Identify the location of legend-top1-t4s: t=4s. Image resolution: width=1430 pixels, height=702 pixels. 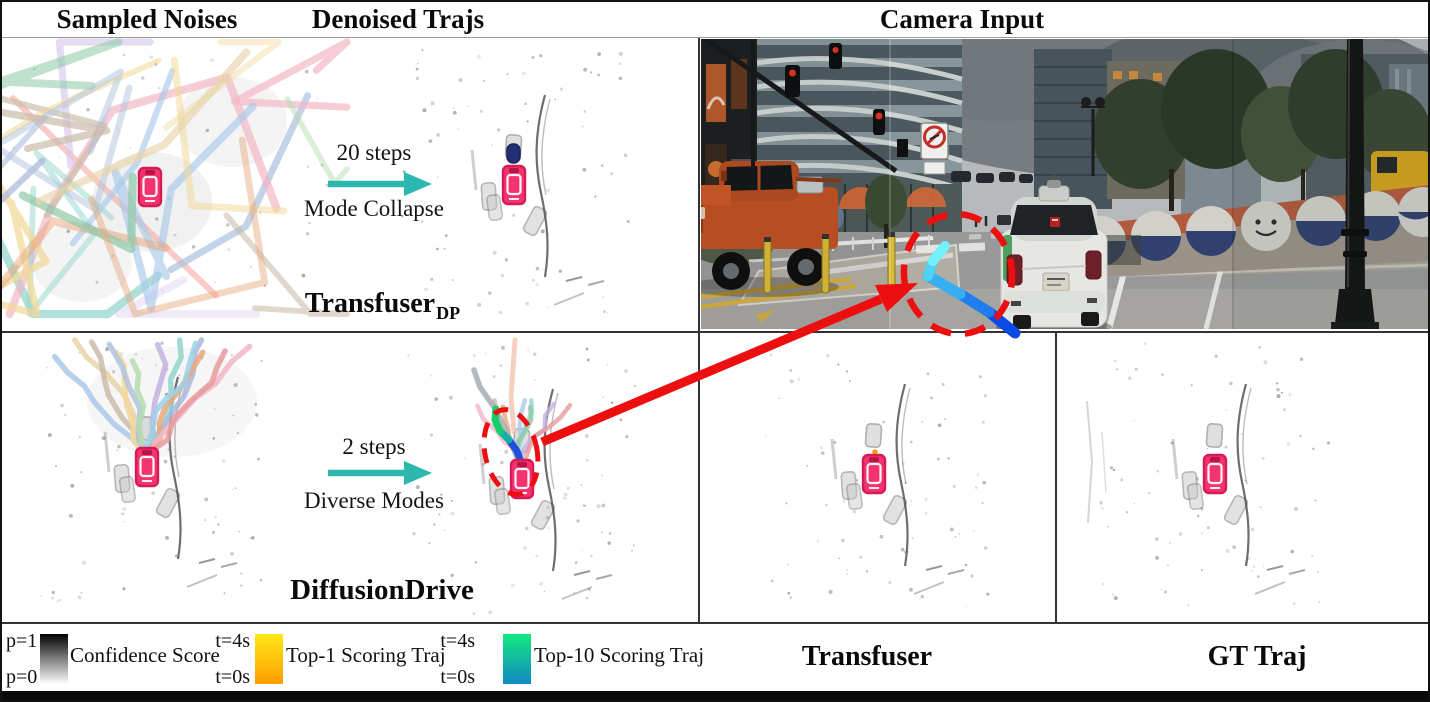
(232, 641).